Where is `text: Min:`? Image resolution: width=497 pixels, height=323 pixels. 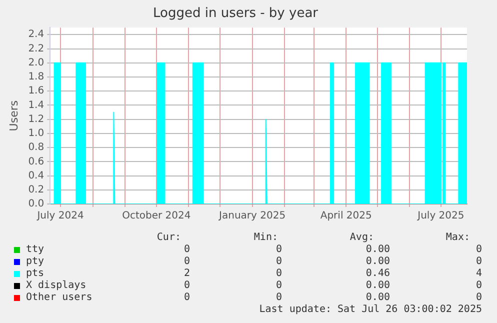
text: Min: is located at coordinates (265, 237).